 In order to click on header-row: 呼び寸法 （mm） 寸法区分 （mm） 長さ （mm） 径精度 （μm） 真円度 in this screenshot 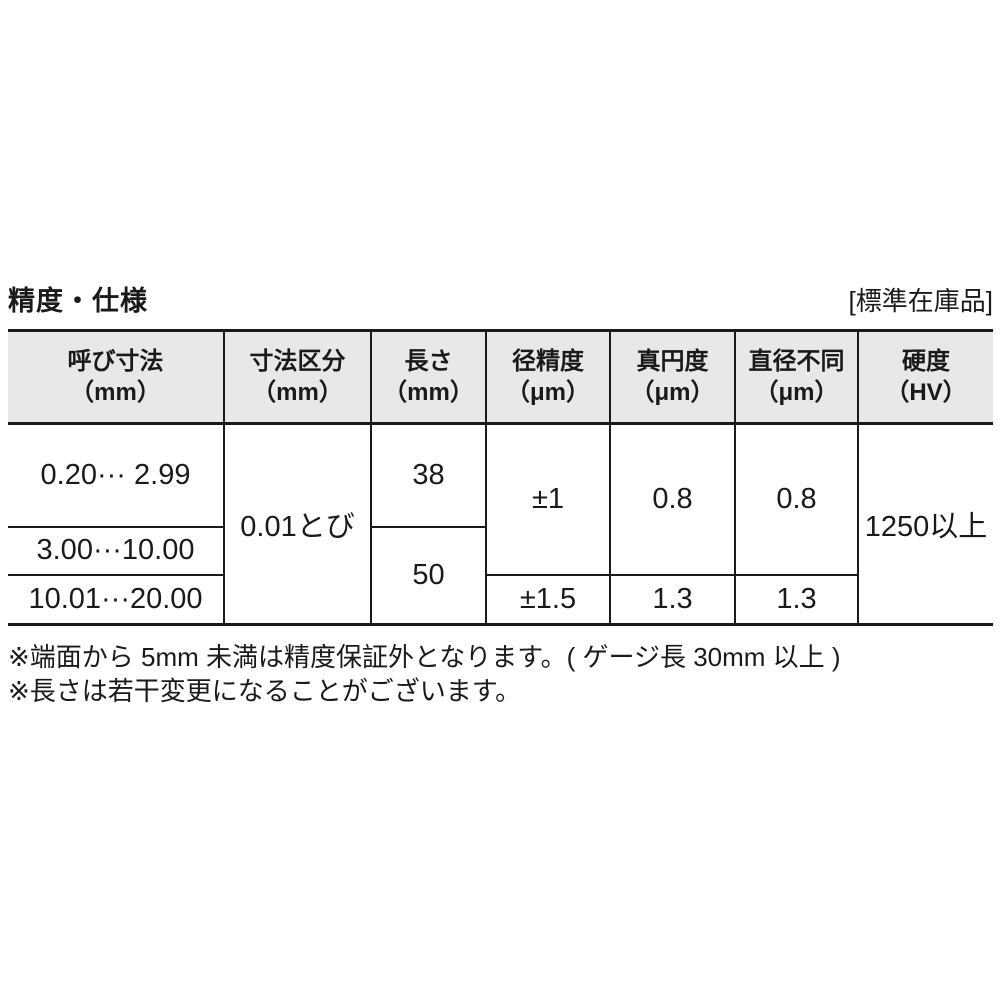, I will do `click(500, 377)`.